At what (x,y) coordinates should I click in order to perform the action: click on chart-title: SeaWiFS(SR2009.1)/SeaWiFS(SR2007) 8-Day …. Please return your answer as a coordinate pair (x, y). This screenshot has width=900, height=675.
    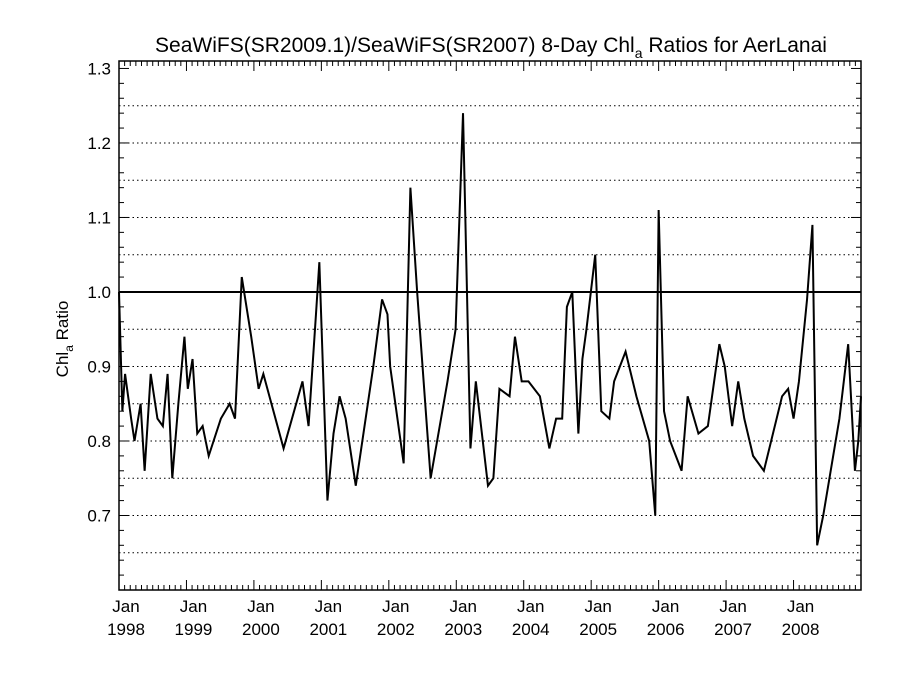
    Looking at the image, I should click on (491, 47).